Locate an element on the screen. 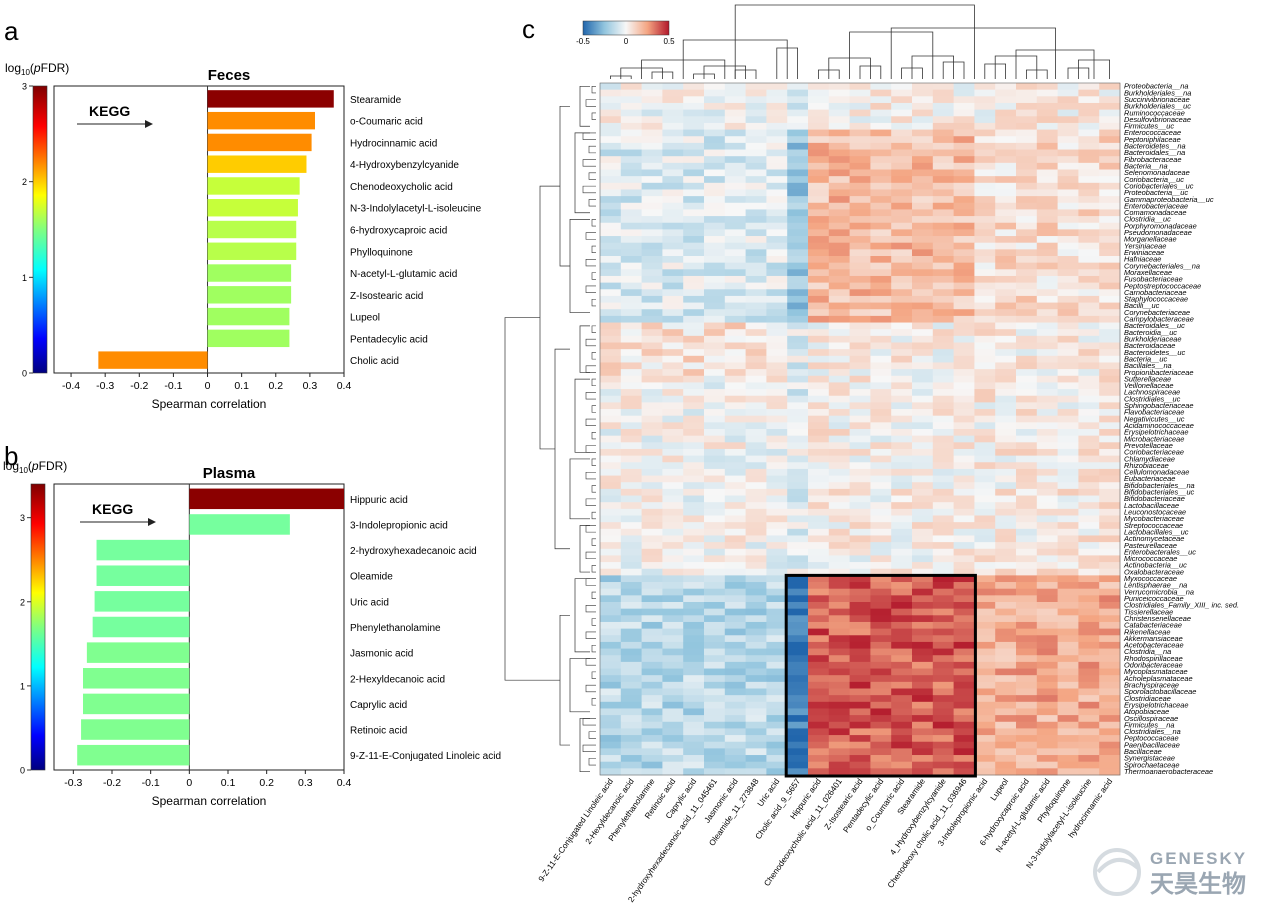 Image resolution: width=1269 pixels, height=903 pixels. row-label: Succinivibrionaceae is located at coordinates (1157, 99).